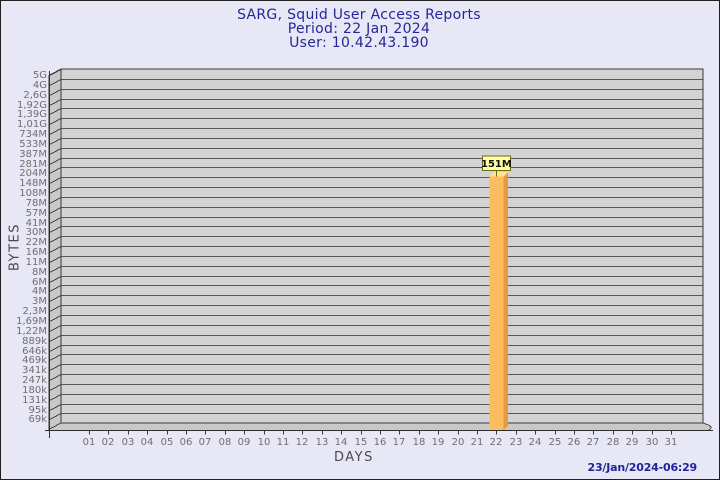 The width and height of the screenshot is (720, 480). I want to click on bar-front, so click(496, 303).